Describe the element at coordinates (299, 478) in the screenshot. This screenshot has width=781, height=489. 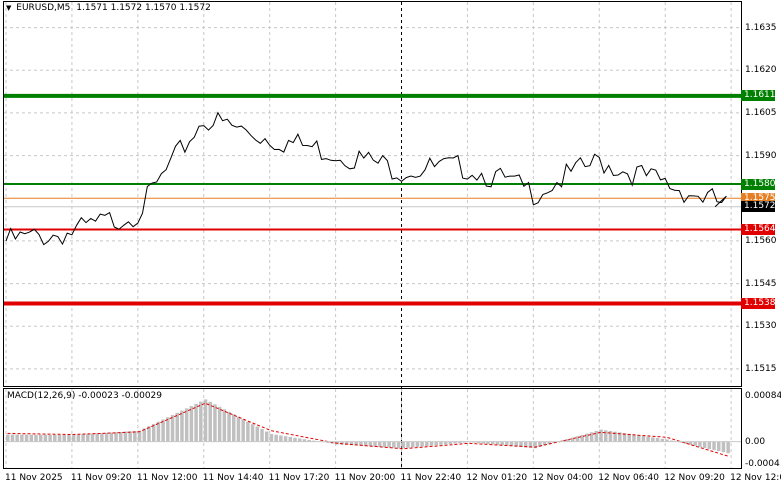
I see `time-tick-label: 11 Nov 17:20` at that location.